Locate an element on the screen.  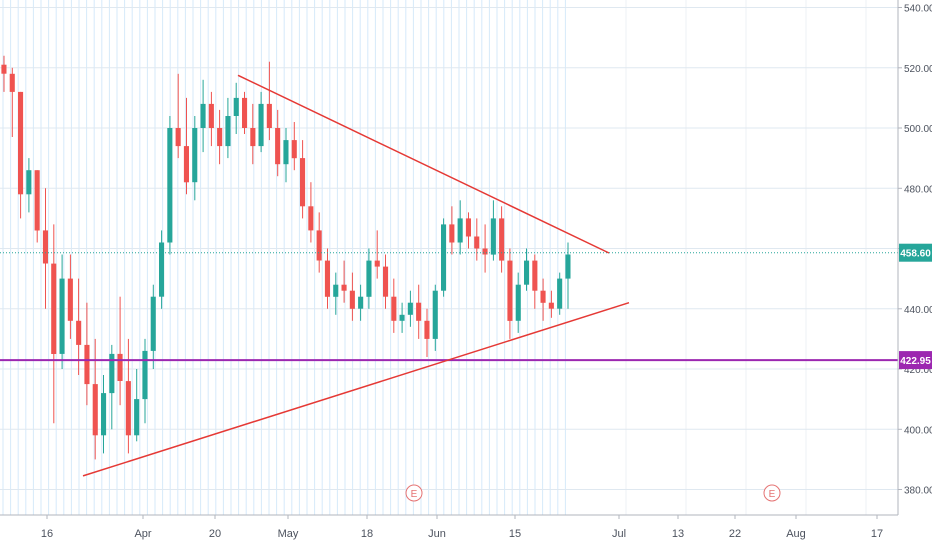
current-price-badge is located at coordinates (915, 252).